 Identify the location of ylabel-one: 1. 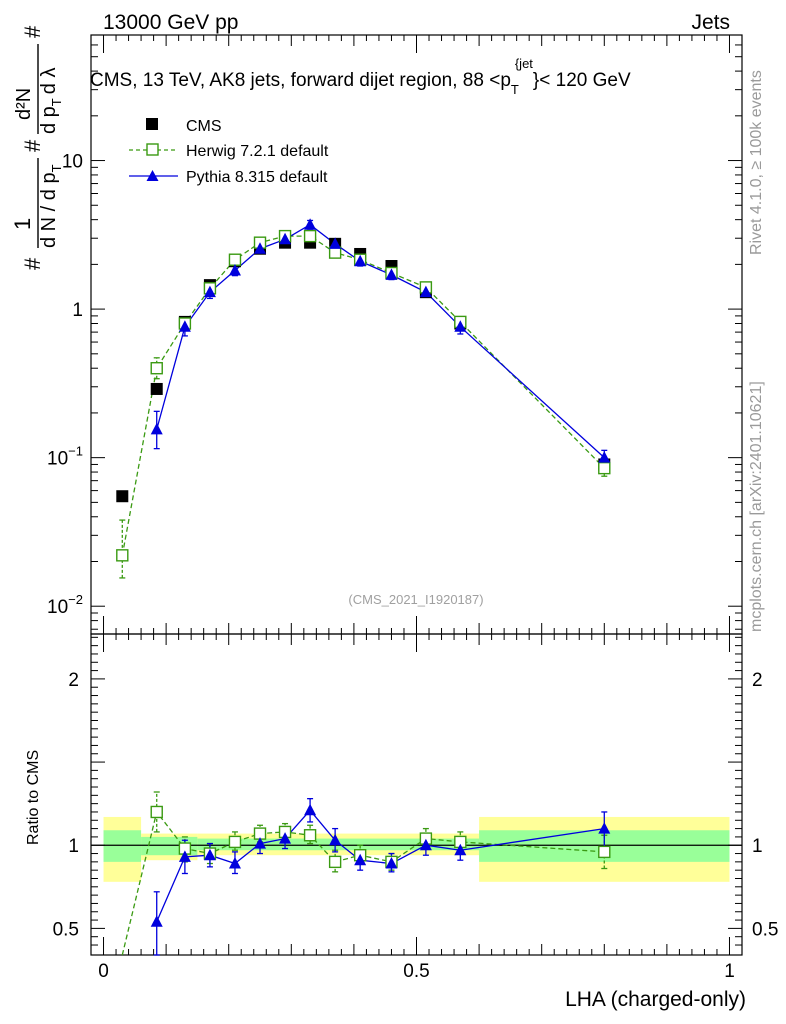
(22, 224).